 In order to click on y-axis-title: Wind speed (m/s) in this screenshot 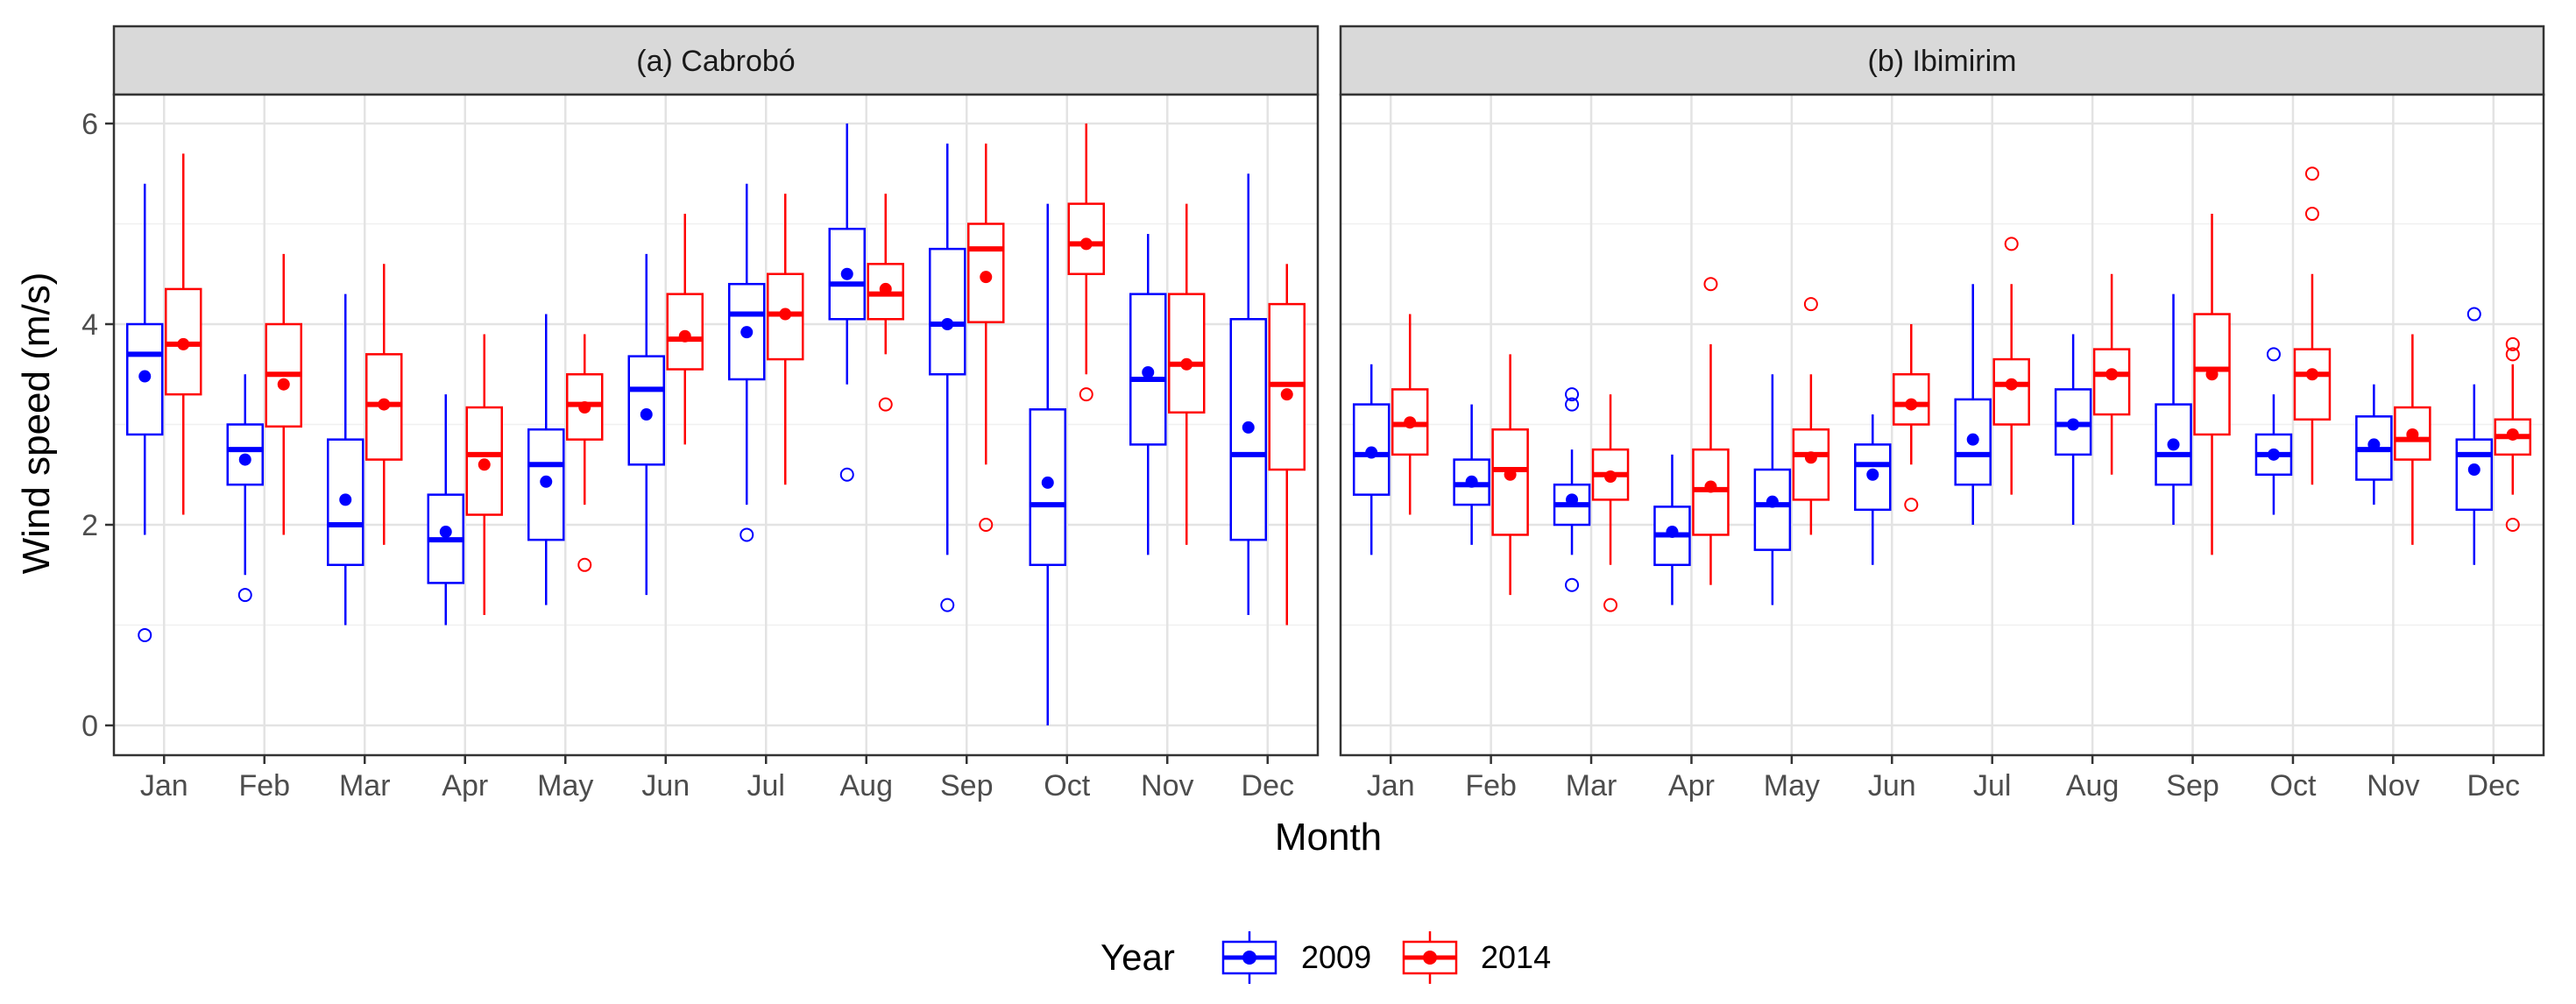, I will do `click(36, 423)`.